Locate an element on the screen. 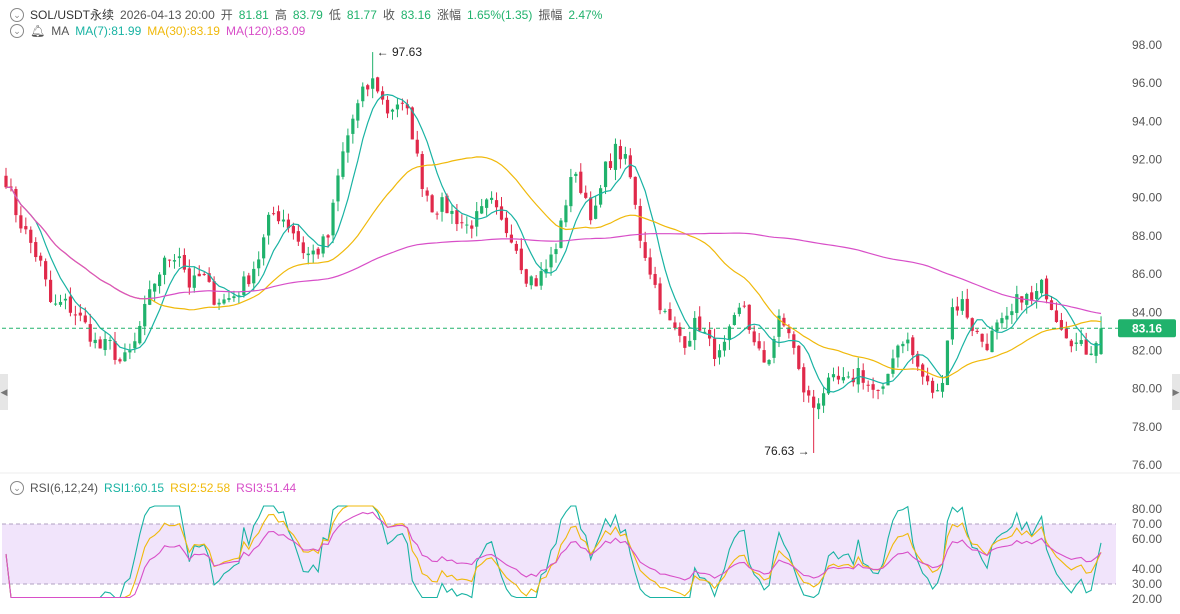  datetime-label: 2026-04-13 20:00 is located at coordinates (167, 14).